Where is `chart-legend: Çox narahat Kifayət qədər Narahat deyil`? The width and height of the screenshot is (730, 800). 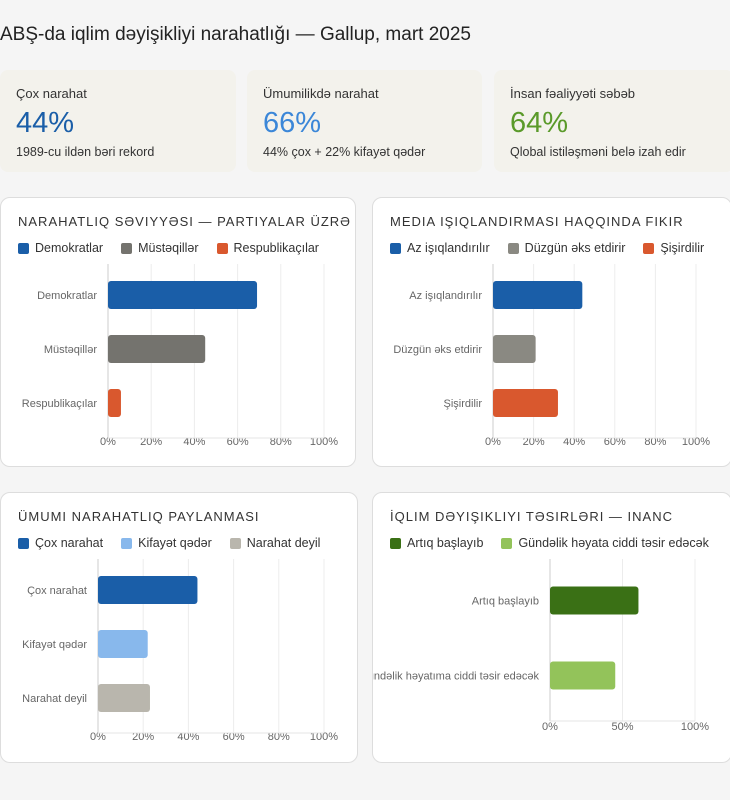
chart-legend: Çox narahat Kifayət qədər Narahat deyil is located at coordinates (169, 543).